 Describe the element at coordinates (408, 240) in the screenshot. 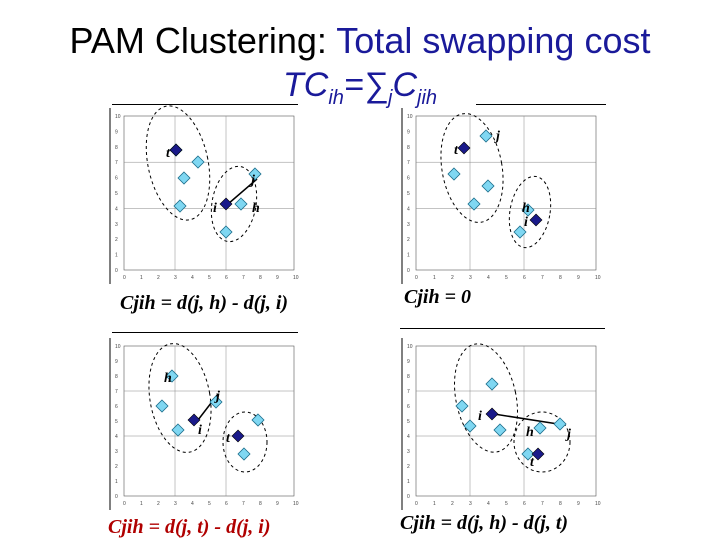

I see `y-tick-label: 2` at that location.